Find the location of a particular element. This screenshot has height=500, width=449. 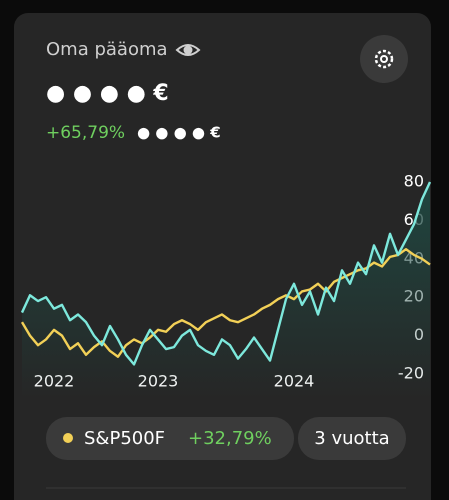

change-percent: +65,79% is located at coordinates (85, 133).